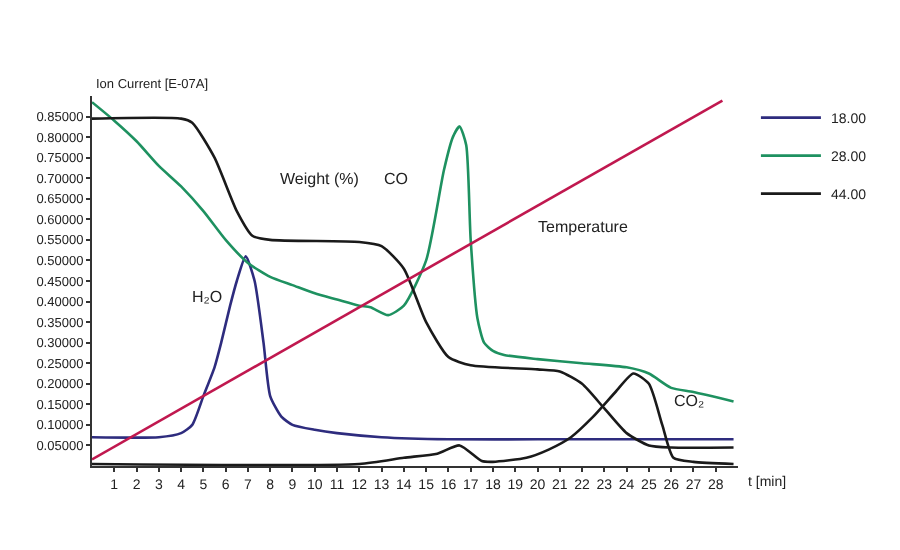 The height and width of the screenshot is (550, 900). What do you see at coordinates (320, 179) in the screenshot?
I see `annotation: Weight (%)` at bounding box center [320, 179].